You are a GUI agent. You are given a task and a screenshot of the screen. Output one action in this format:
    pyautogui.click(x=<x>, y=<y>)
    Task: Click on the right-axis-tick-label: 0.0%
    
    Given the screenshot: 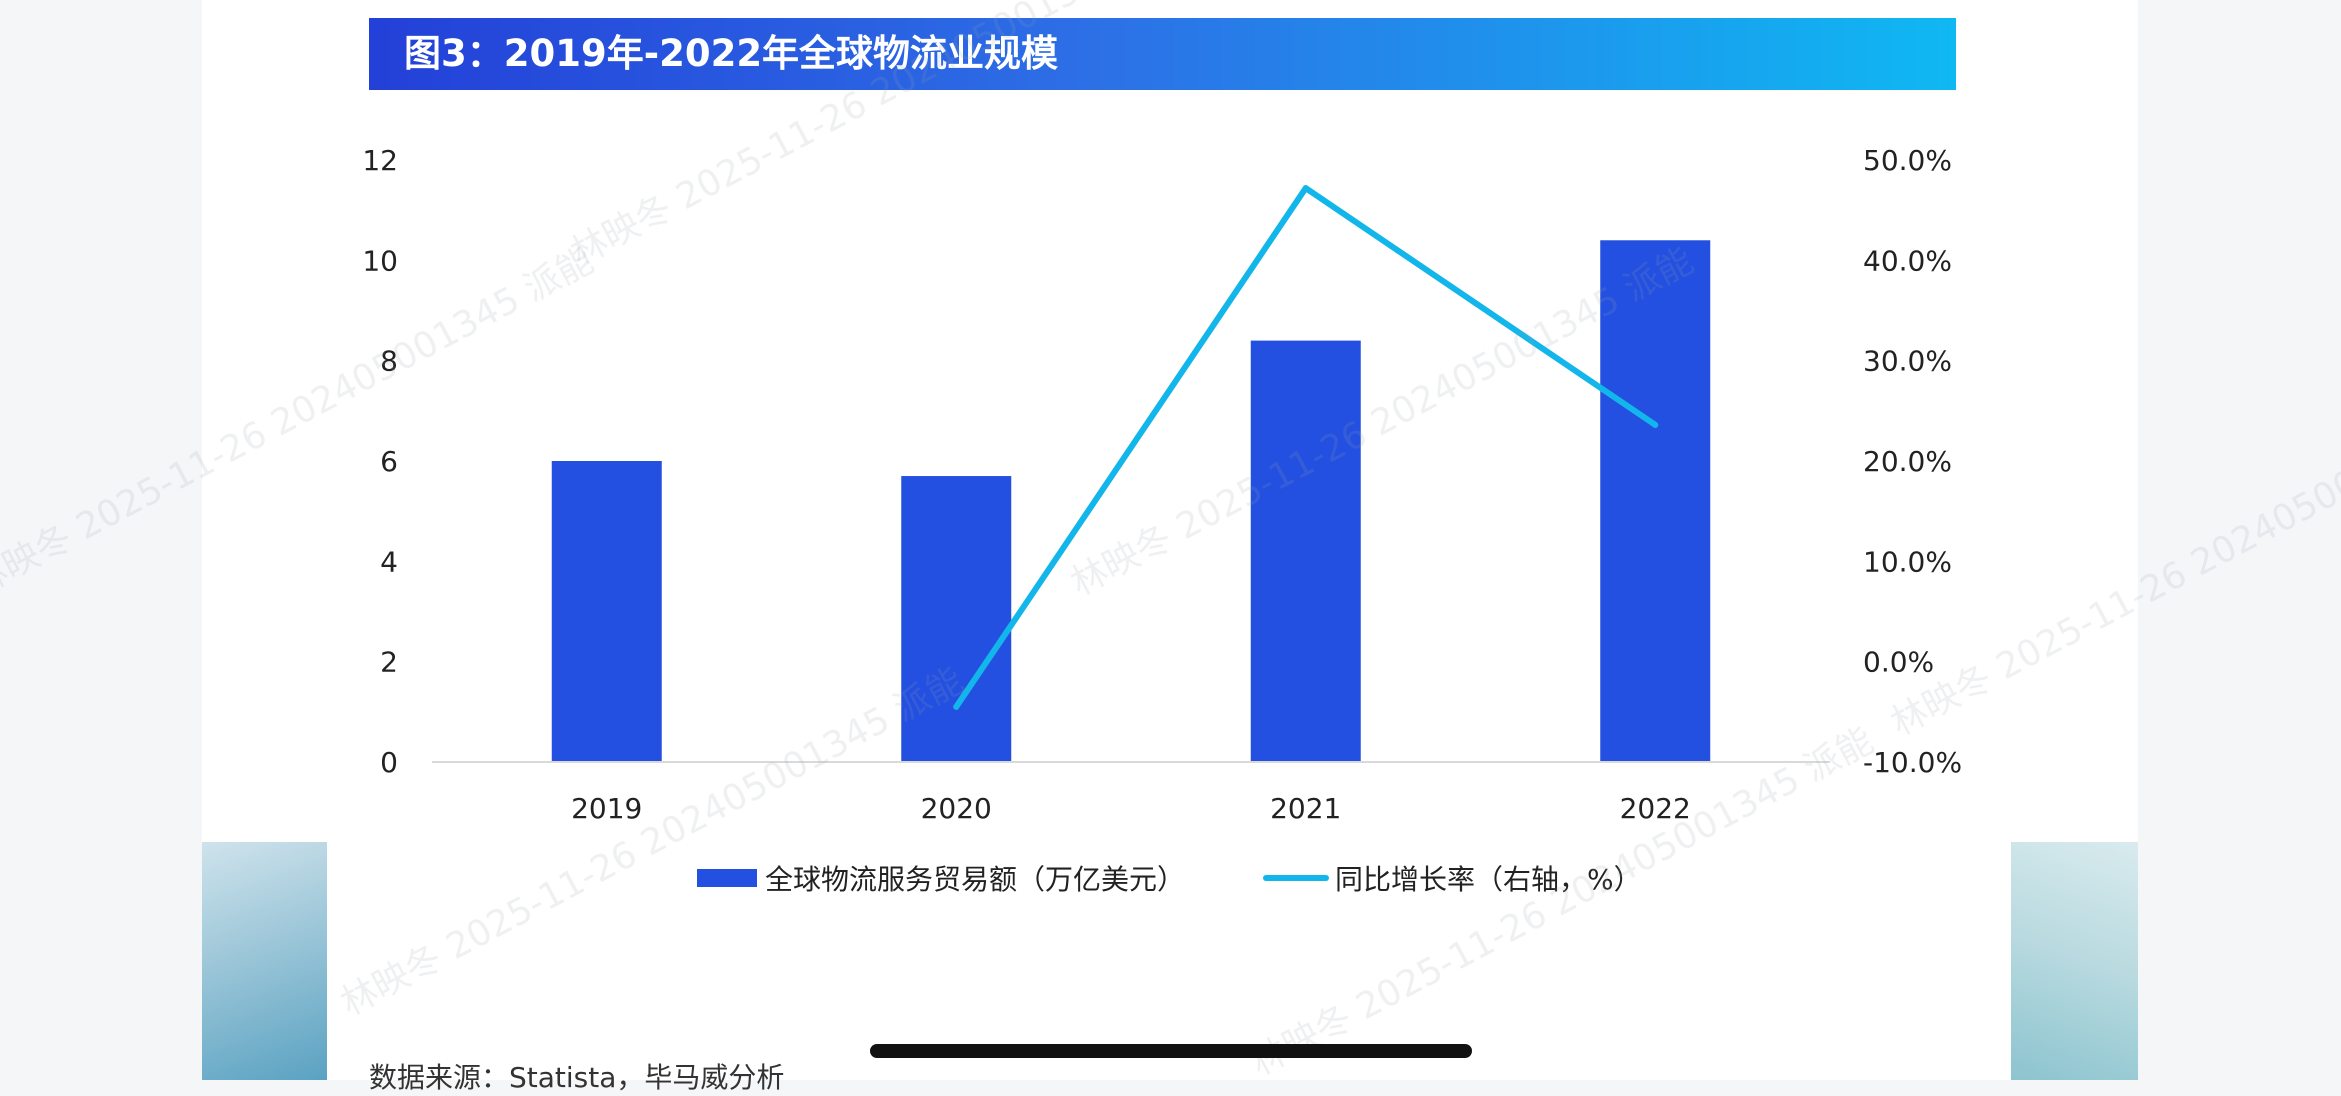 What is the action you would take?
    pyautogui.click(x=1898, y=662)
    